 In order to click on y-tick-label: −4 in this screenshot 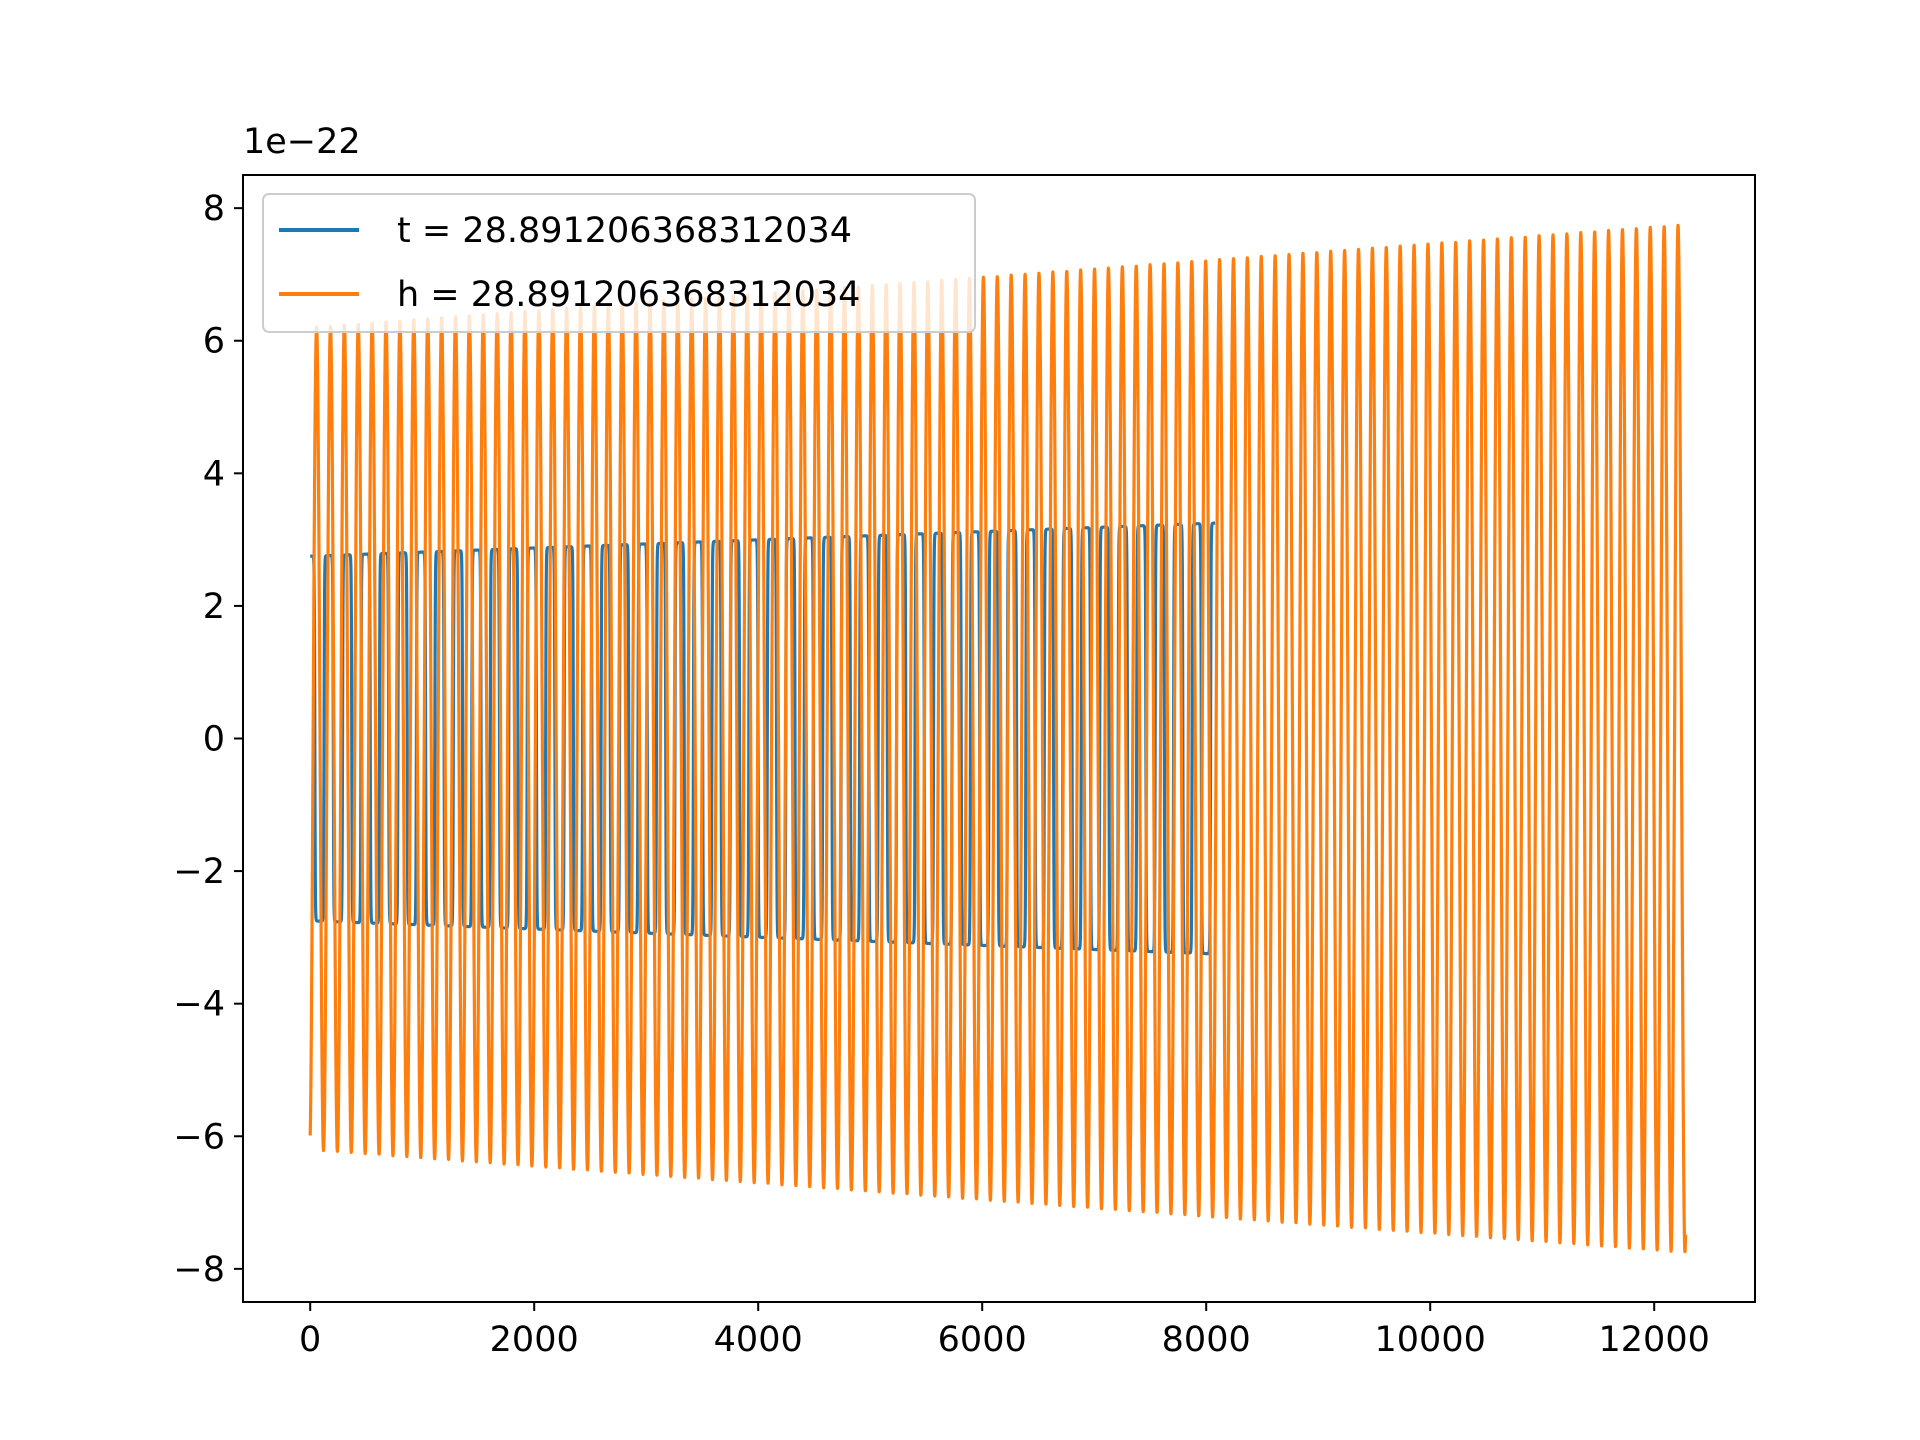, I will do `click(199, 1005)`.